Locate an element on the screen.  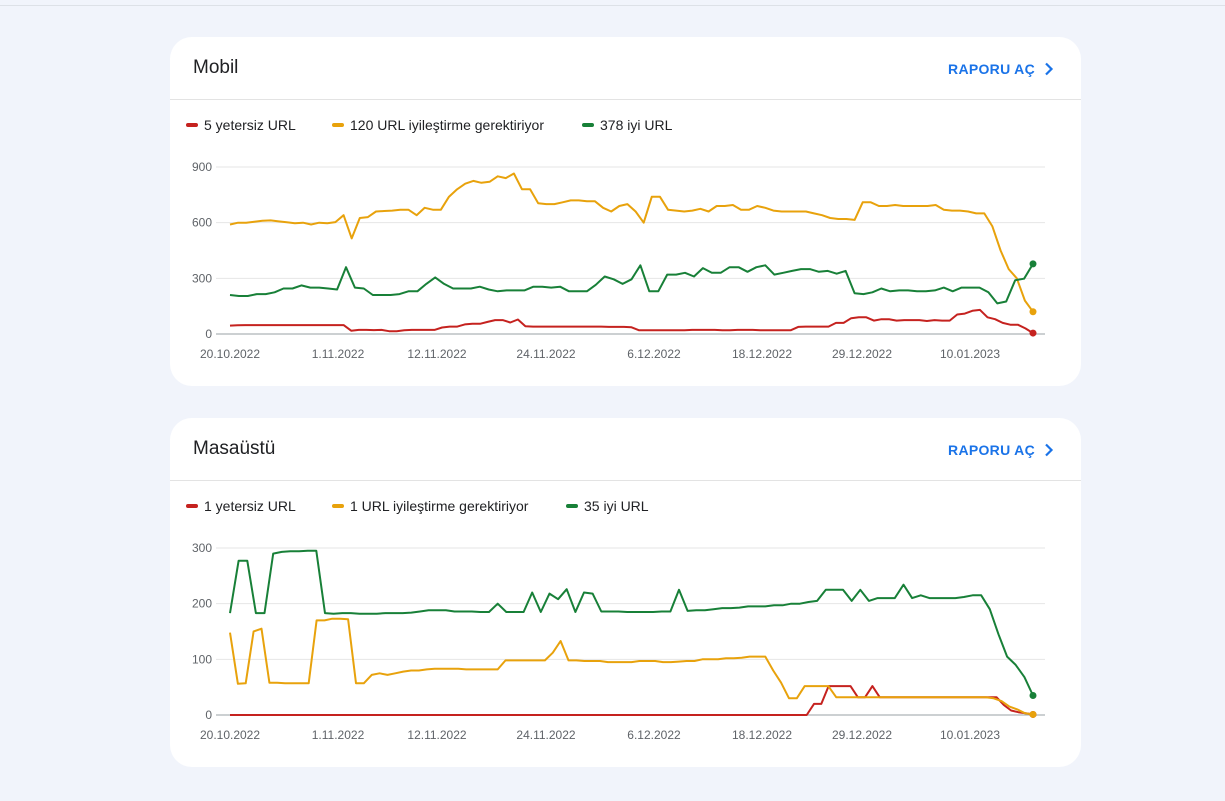
legend-item-good: 35 iyi URL is located at coordinates (607, 506).